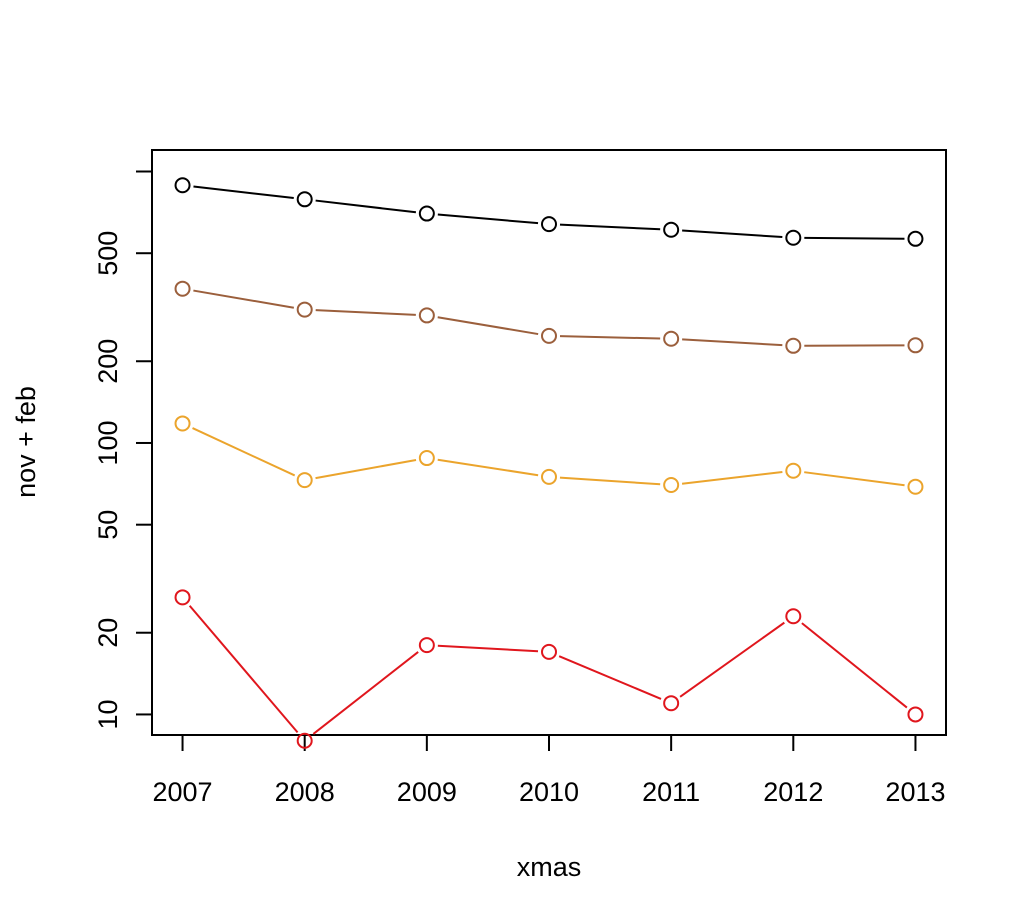 The image size is (1024, 924). What do you see at coordinates (108, 253) in the screenshot?
I see `y-tick-label: 500` at bounding box center [108, 253].